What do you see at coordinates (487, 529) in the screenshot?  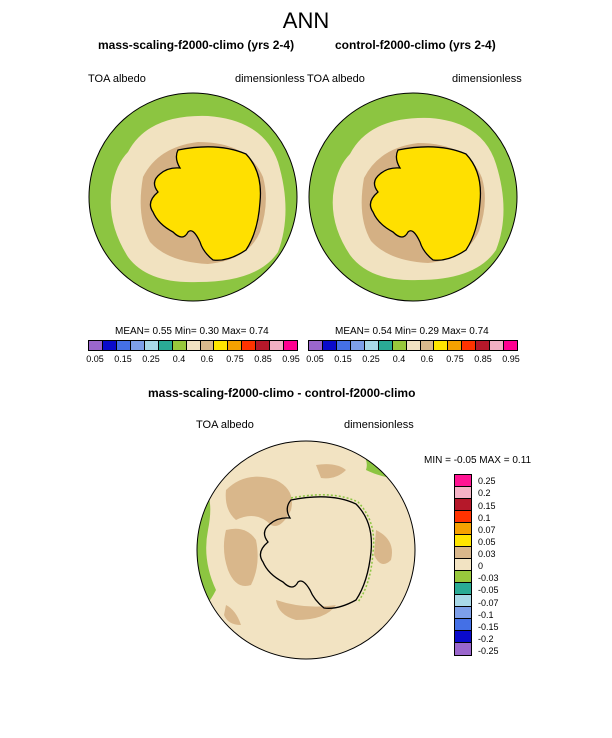 I see `diff-colorbar-tick-label: 0.07` at bounding box center [487, 529].